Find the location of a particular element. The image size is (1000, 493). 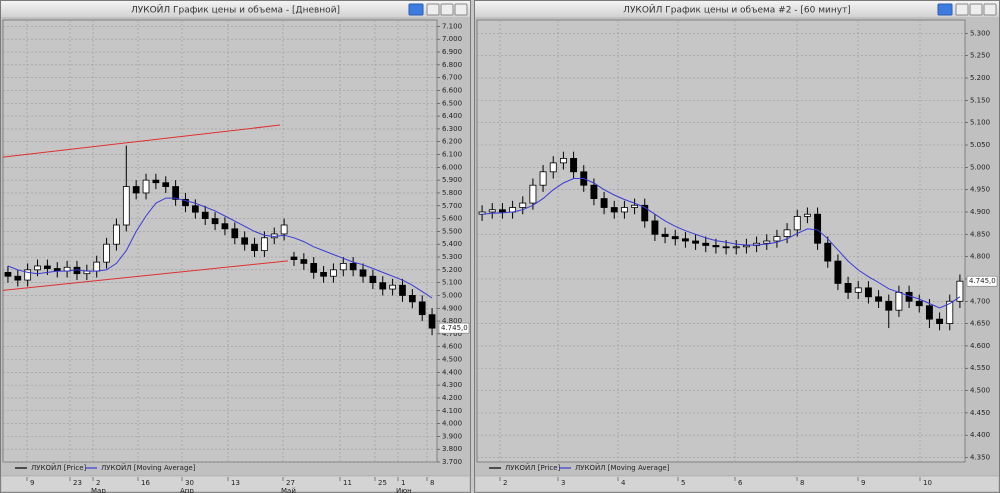

x-tick-label: 9 is located at coordinates (863, 483).